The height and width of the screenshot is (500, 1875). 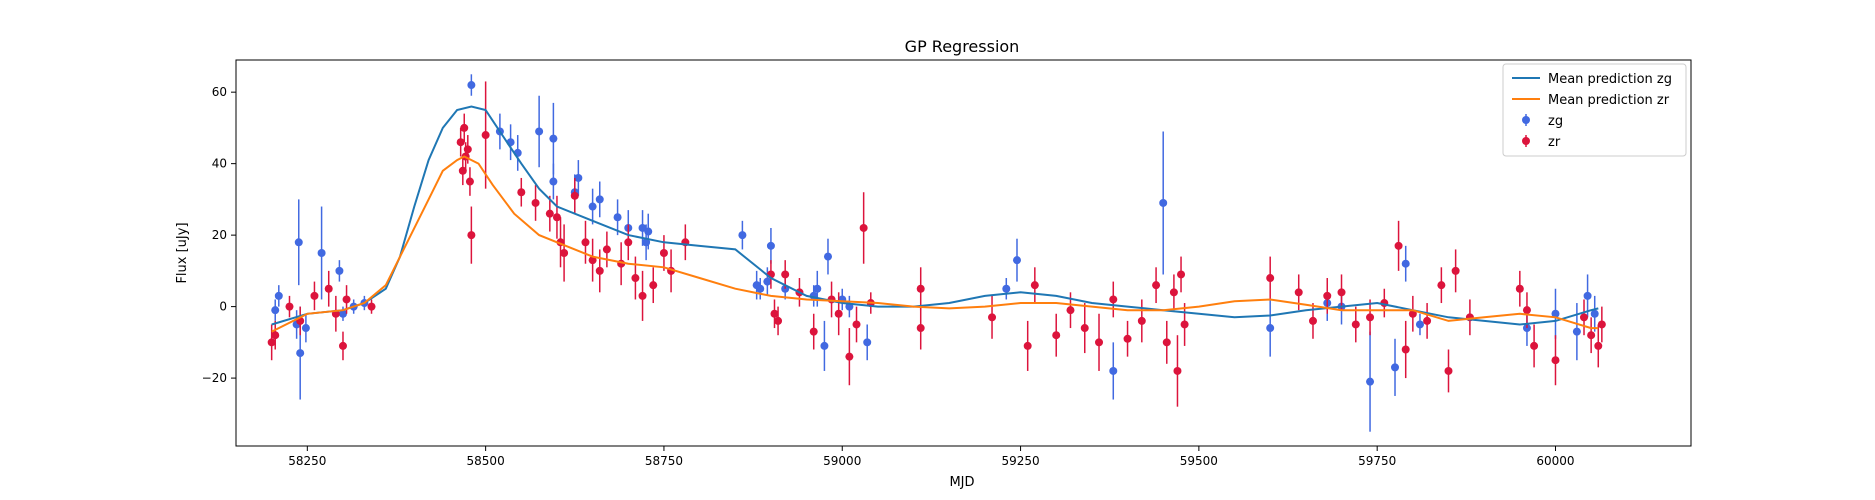 I want to click on y-tick-label-2: 20, so click(x=219, y=235).